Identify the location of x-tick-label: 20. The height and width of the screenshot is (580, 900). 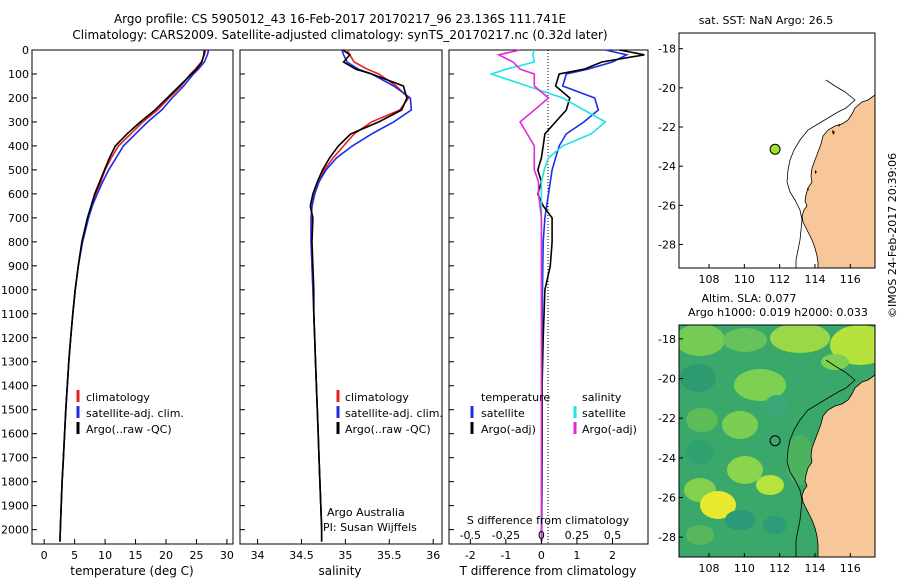
(166, 555).